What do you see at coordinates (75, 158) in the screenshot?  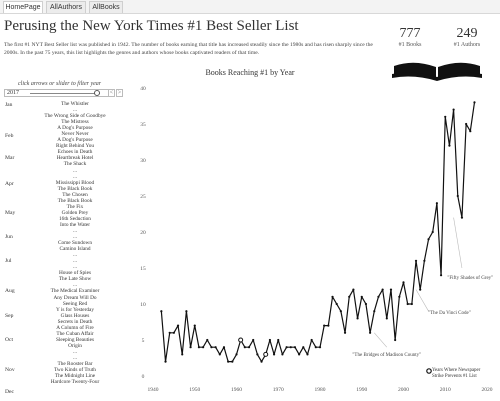 I see `book-title-item: Heartbreak Hotel` at bounding box center [75, 158].